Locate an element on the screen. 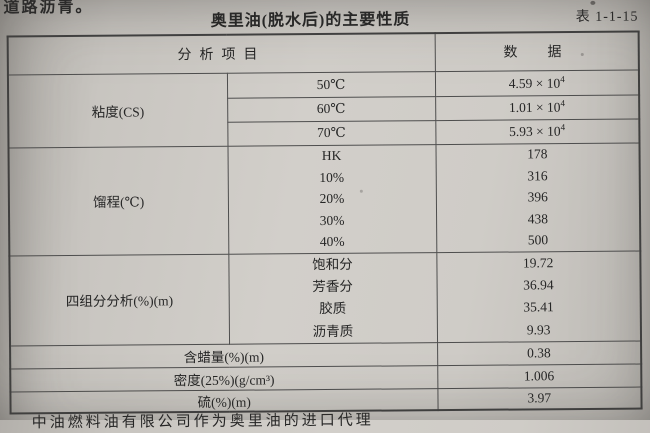 The height and width of the screenshot is (433, 650). viscosity-condition-cell: 70℃ is located at coordinates (331, 133).